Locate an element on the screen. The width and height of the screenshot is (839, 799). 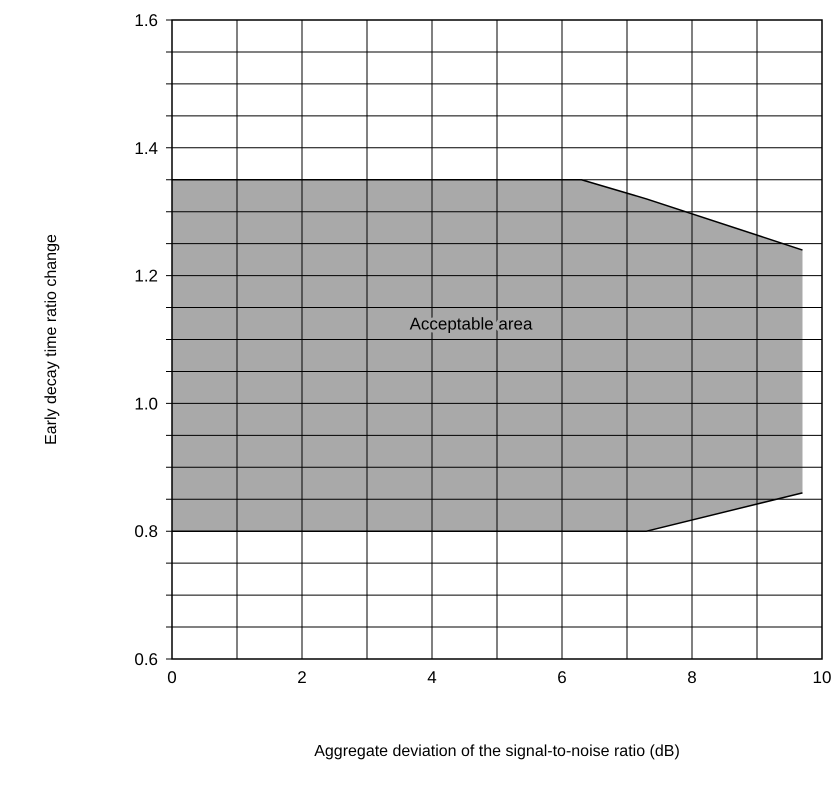
x-tick-label: 4 is located at coordinates (432, 677).